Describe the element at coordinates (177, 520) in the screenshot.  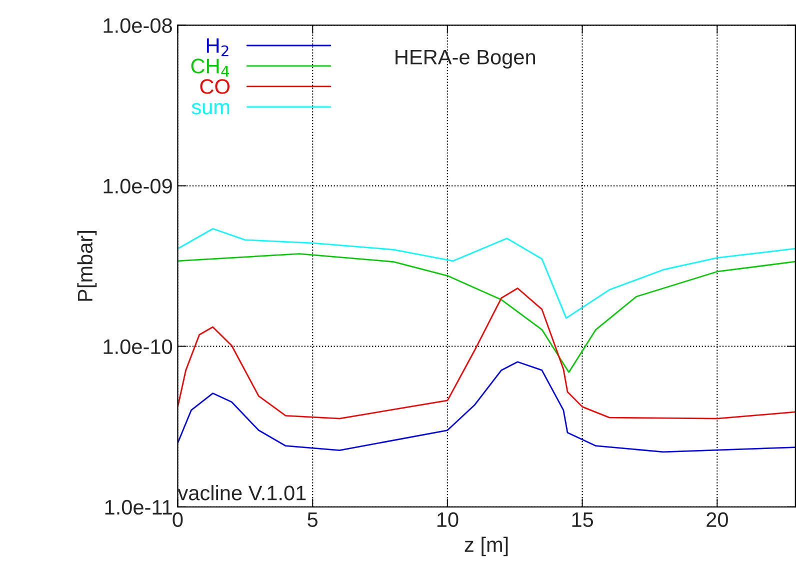
I see `x-tick-label: 0` at that location.